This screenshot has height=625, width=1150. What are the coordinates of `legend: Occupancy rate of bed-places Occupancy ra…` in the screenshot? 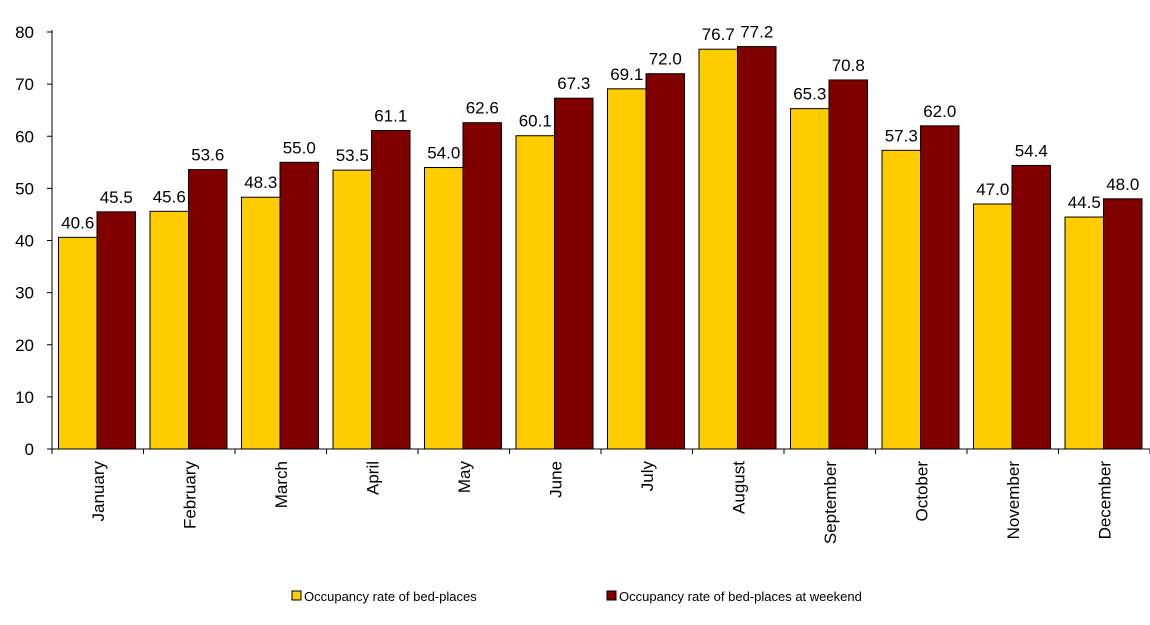 It's located at (576, 596).